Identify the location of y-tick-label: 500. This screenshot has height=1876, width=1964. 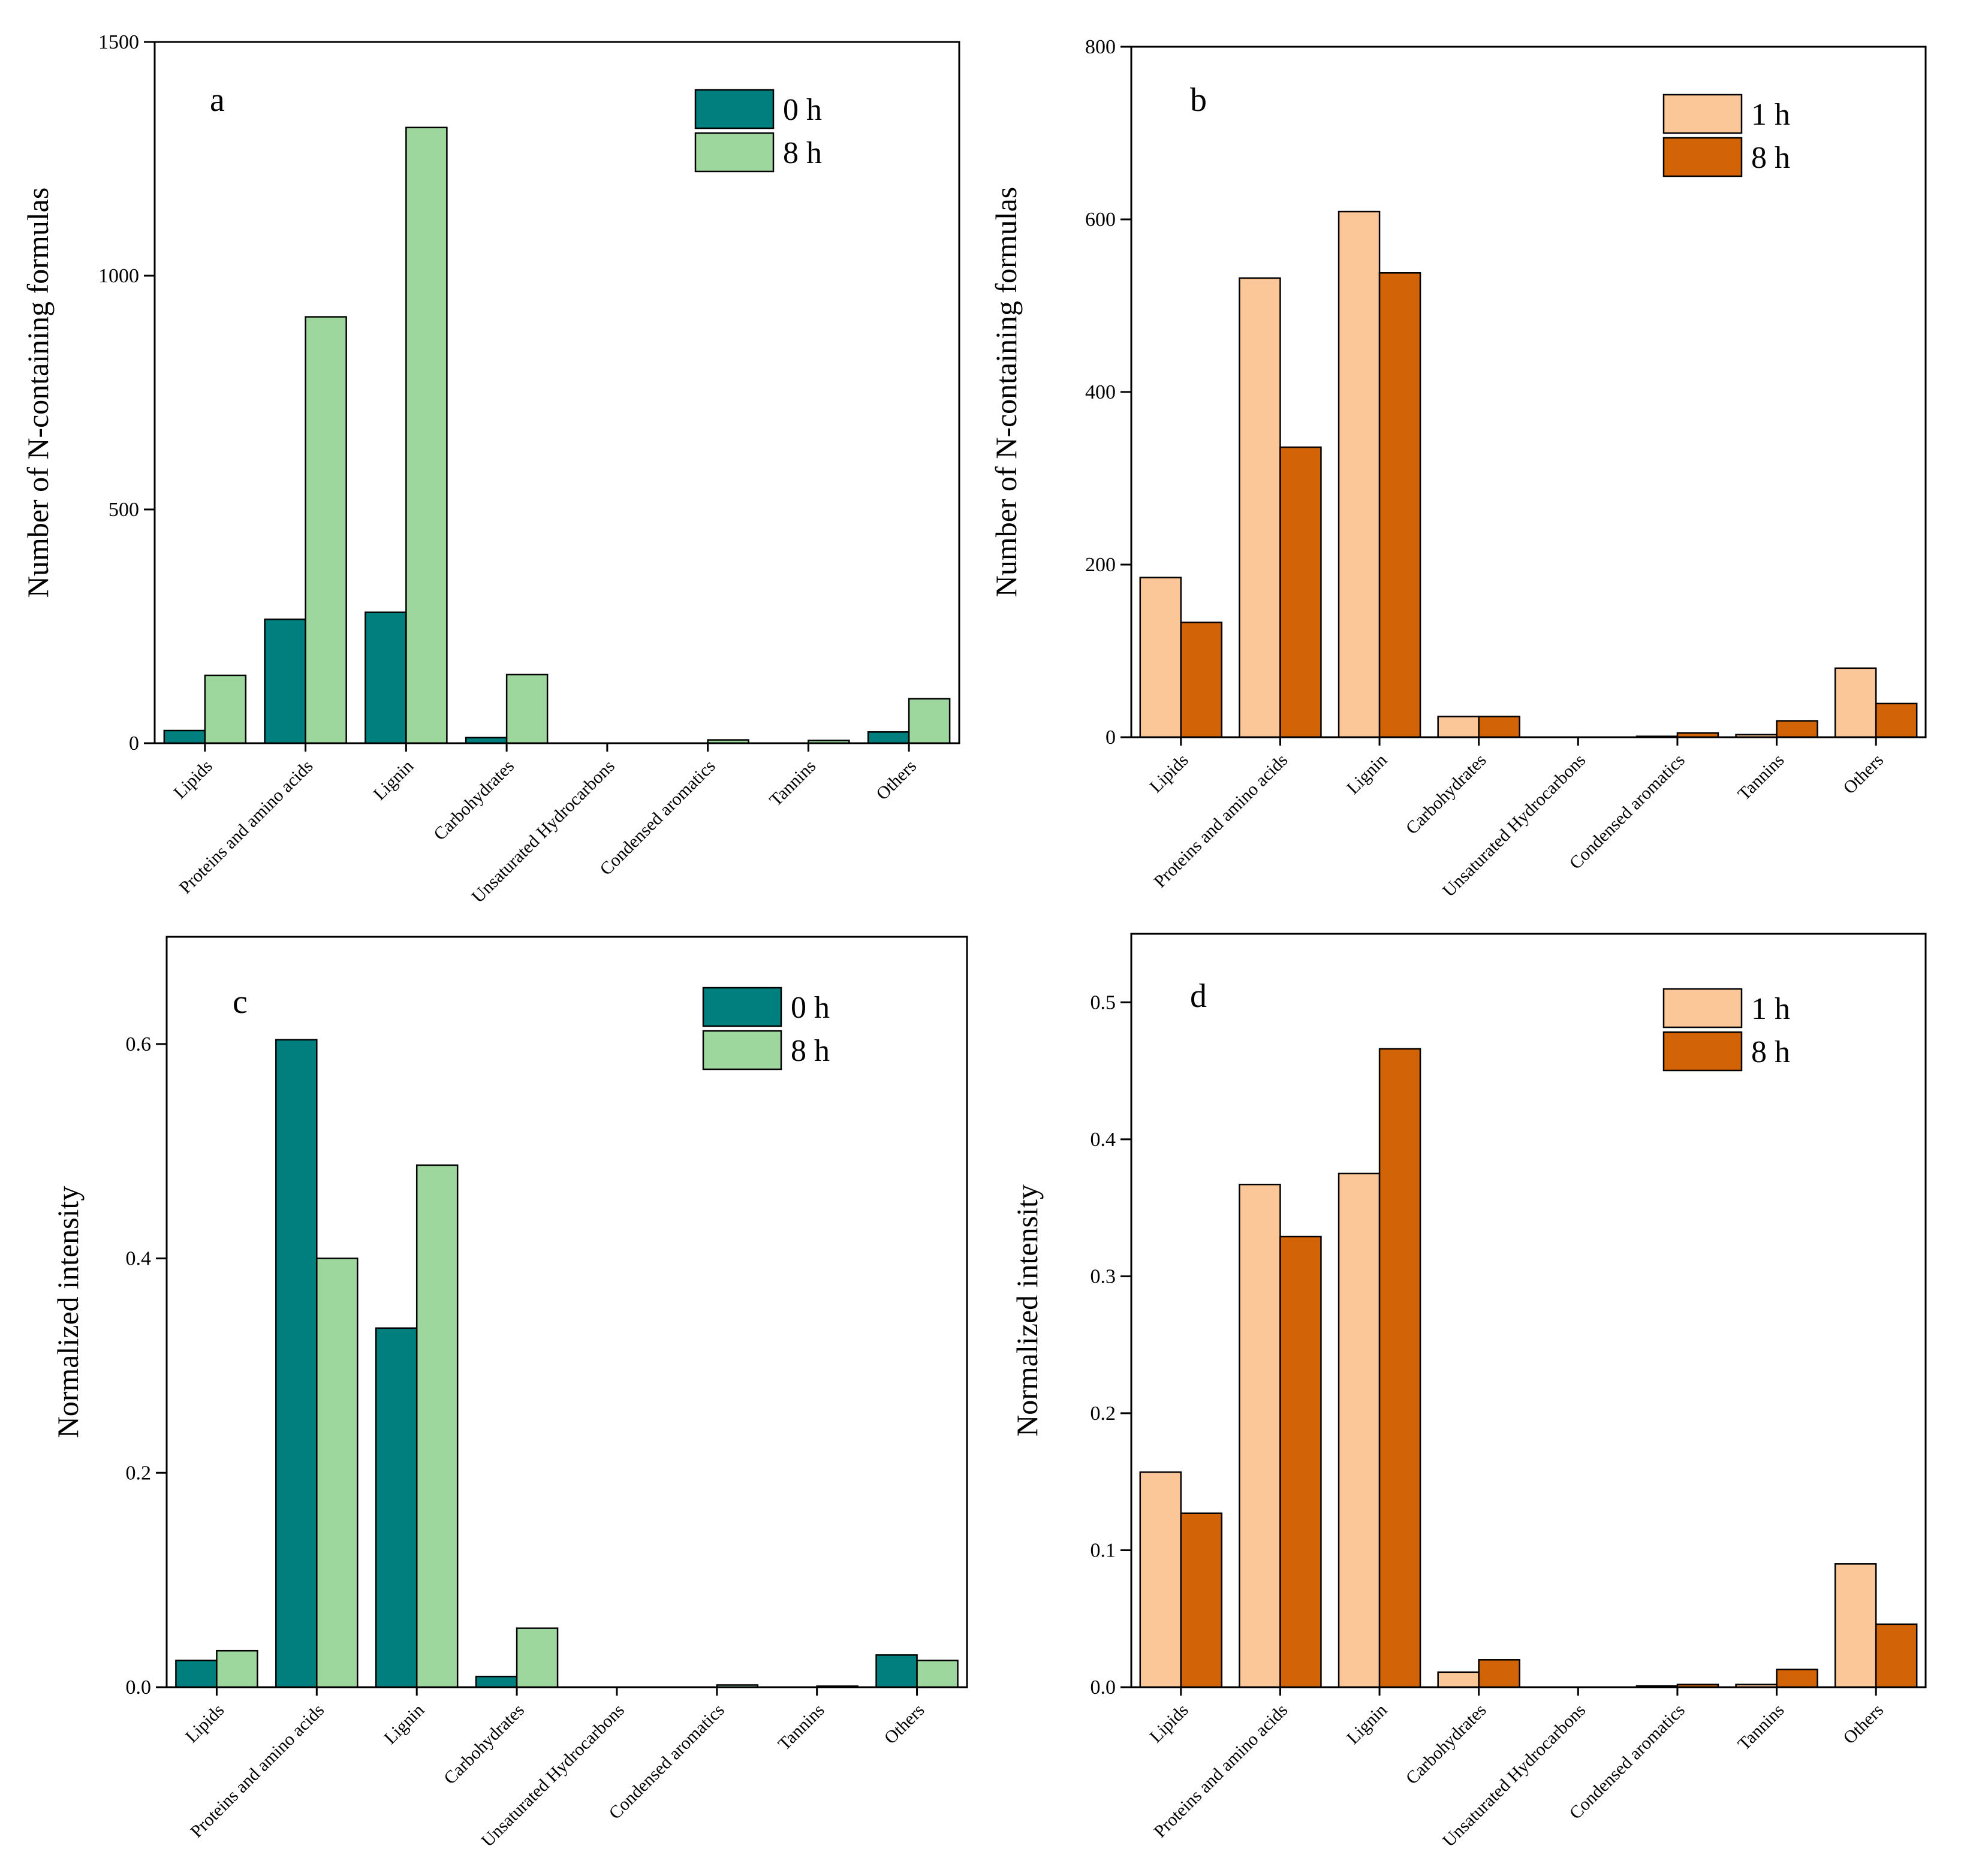
(124, 510).